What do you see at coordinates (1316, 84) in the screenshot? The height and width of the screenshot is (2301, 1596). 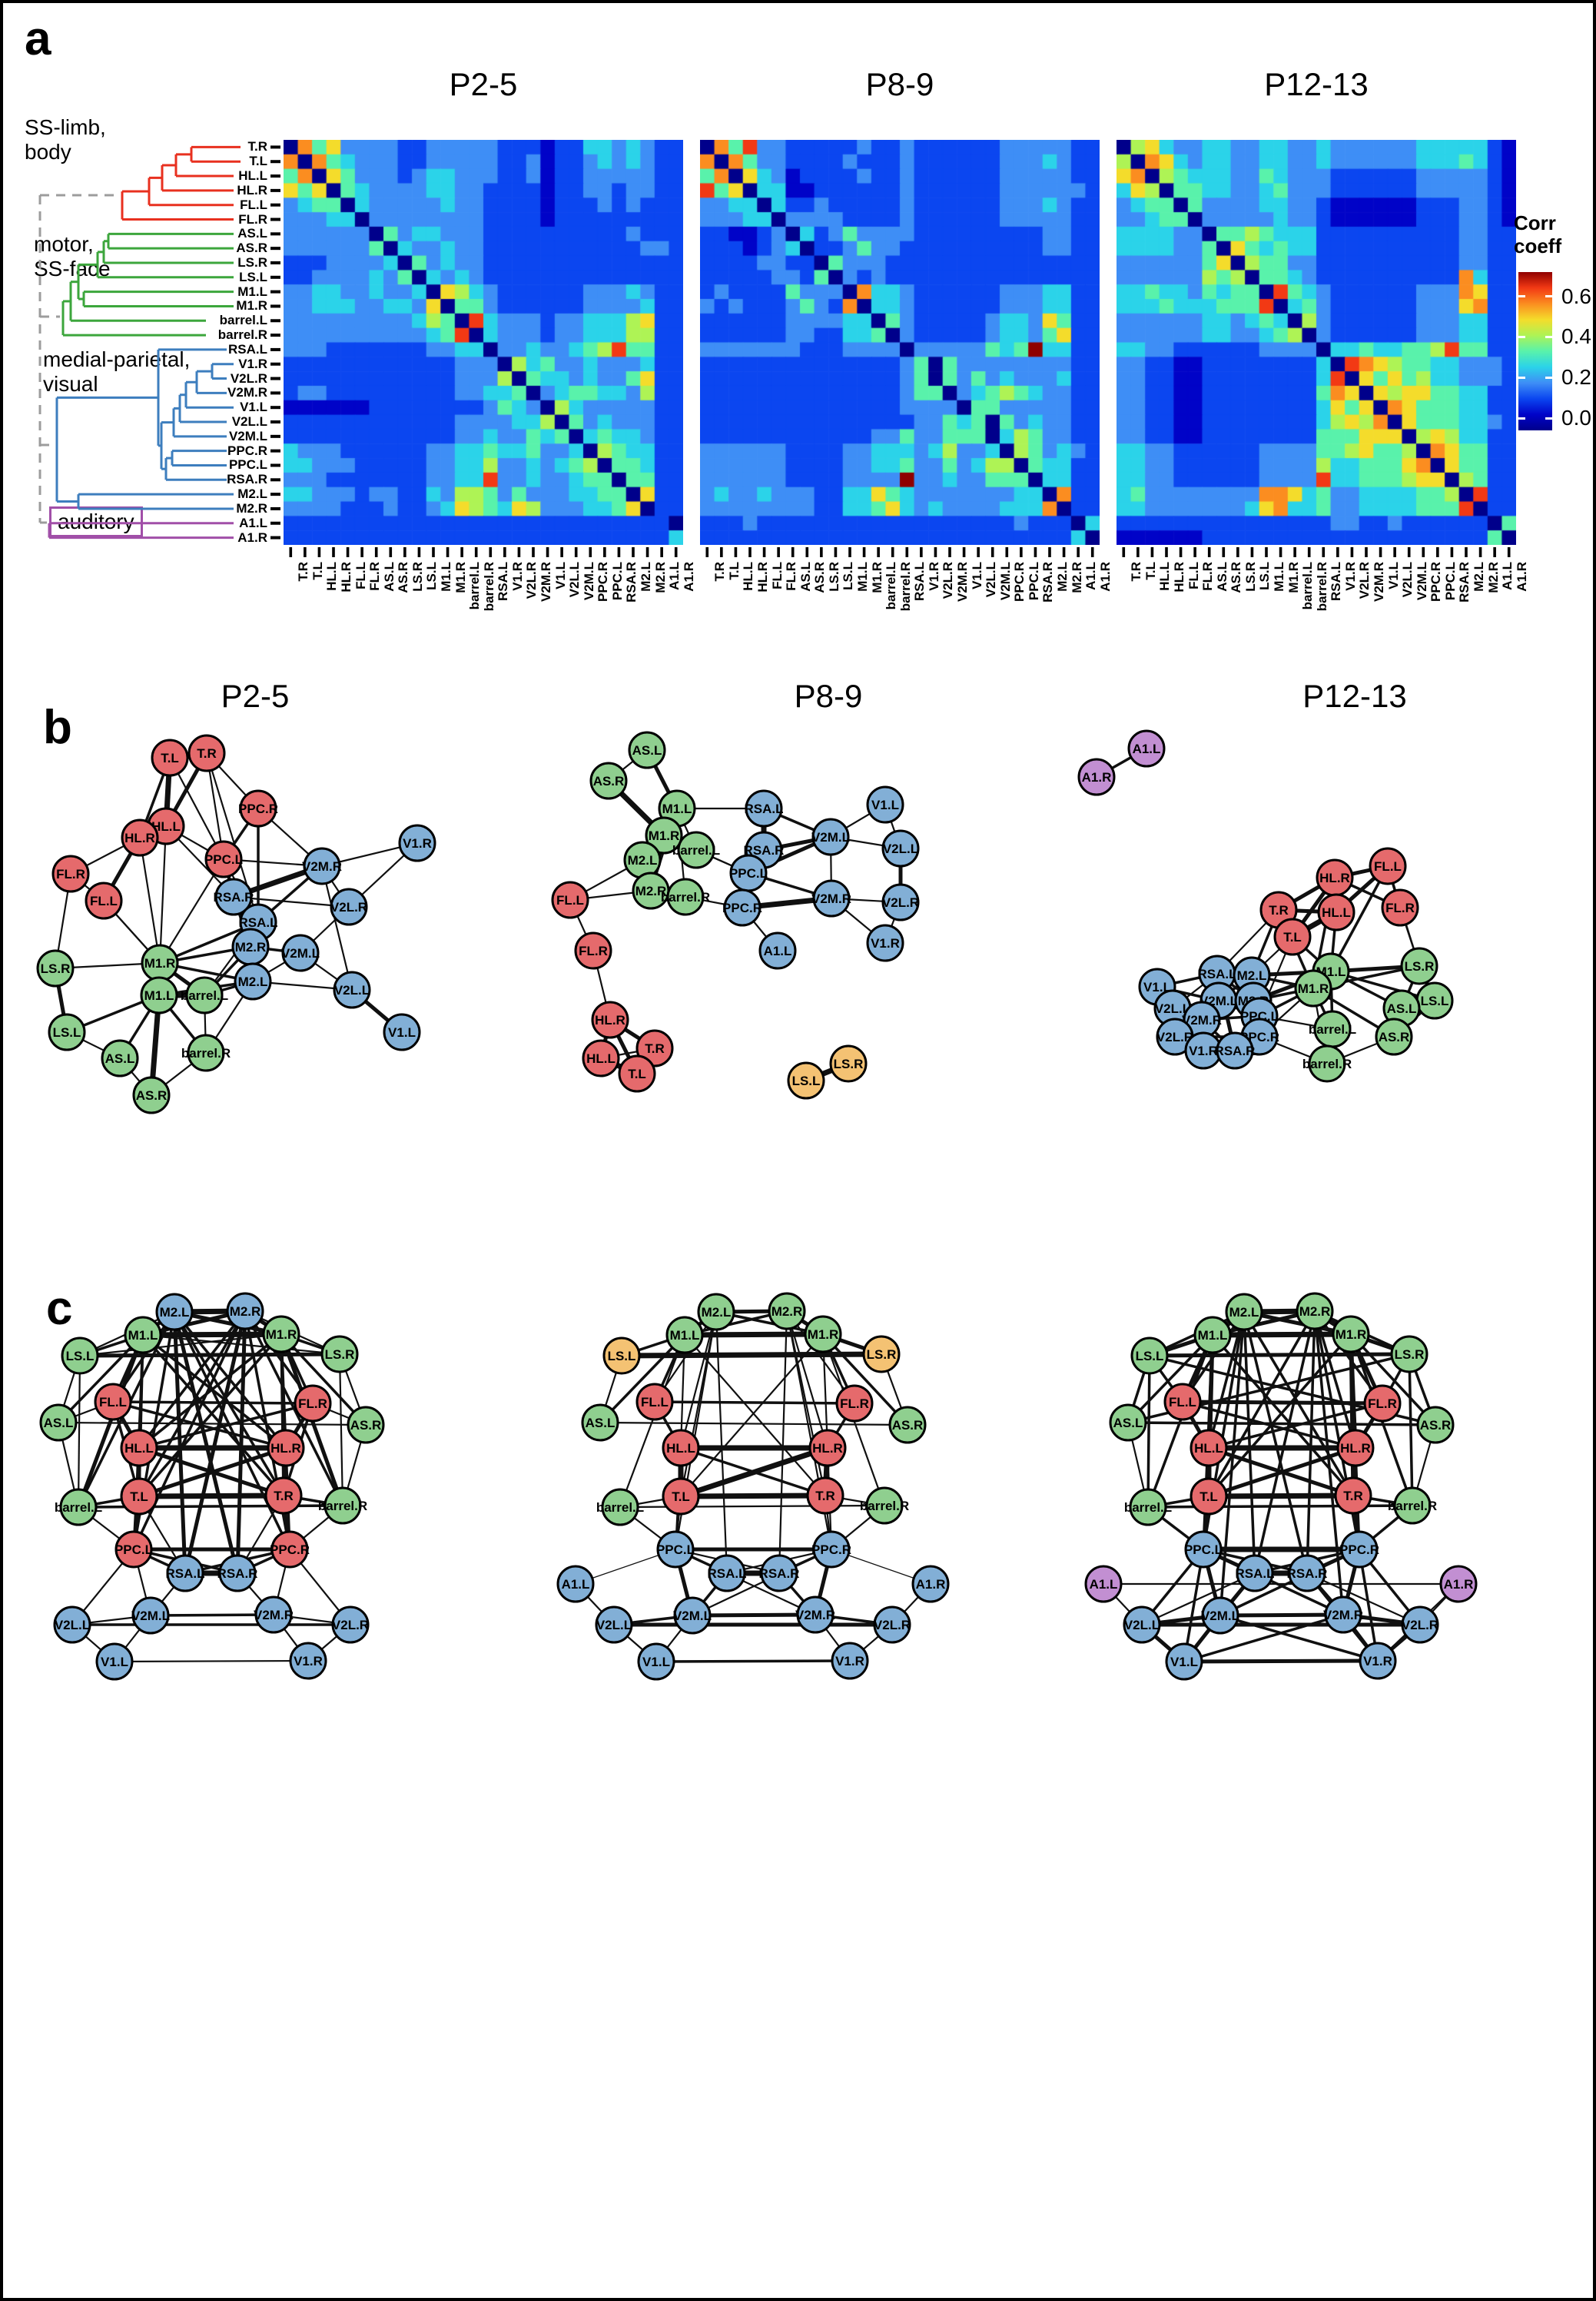 I see `heatmap-title-p12-13: P12-13` at bounding box center [1316, 84].